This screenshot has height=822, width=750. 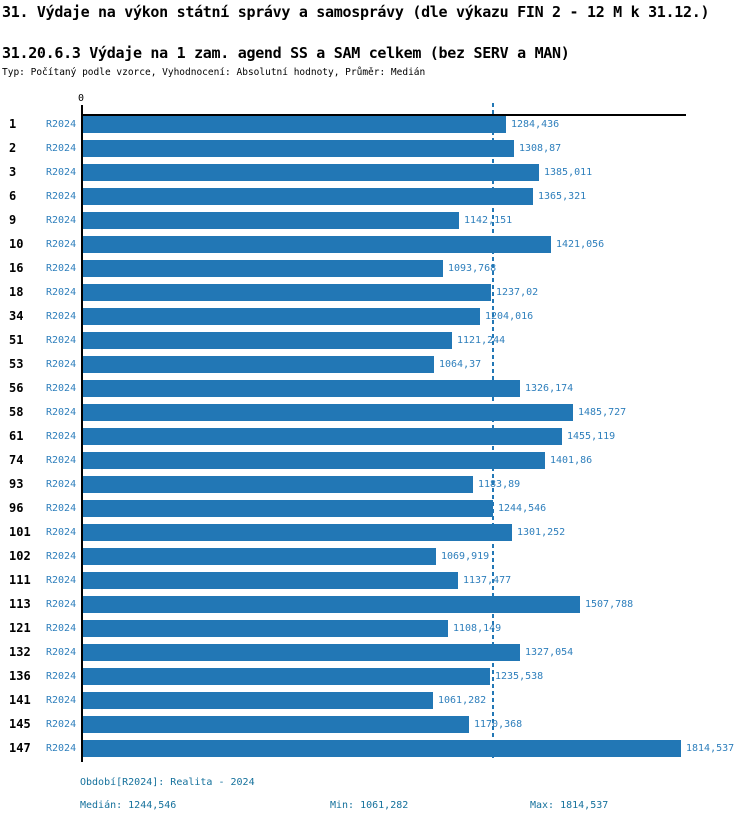 I want to click on table-row: 10 R2024 1421,056, so click(x=375, y=244).